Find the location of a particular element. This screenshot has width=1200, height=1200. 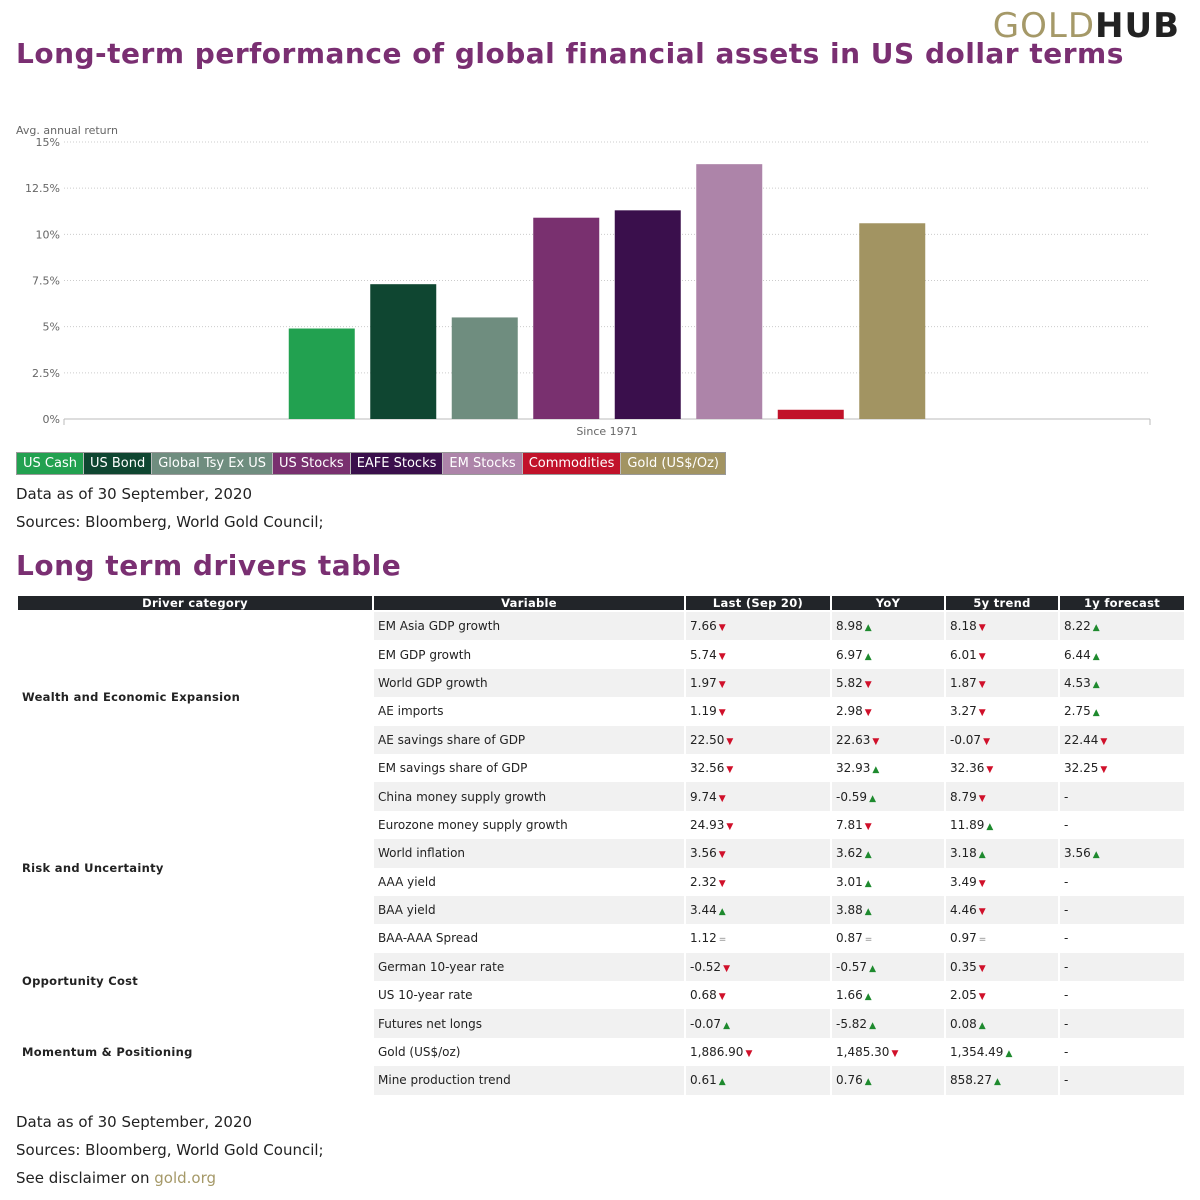

chart-sources: Sources: Bloomberg, World Gold Council; is located at coordinates (170, 522).